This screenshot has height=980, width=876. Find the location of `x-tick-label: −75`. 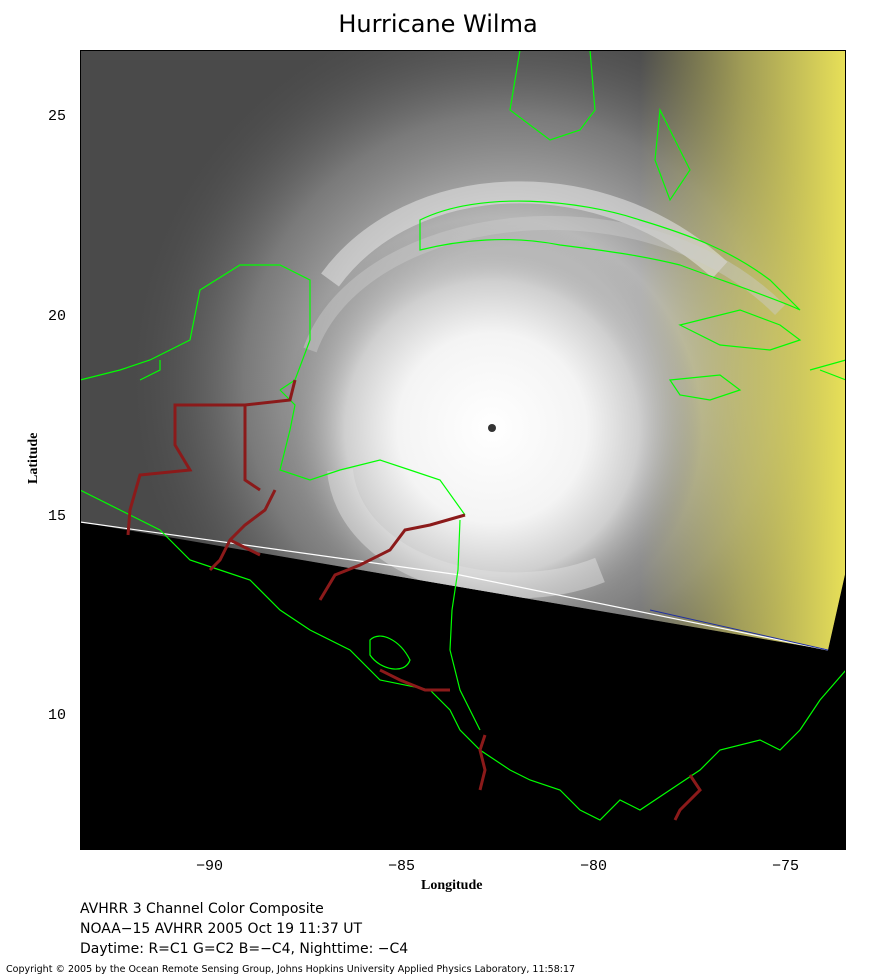

x-tick-label: −75 is located at coordinates (786, 866).